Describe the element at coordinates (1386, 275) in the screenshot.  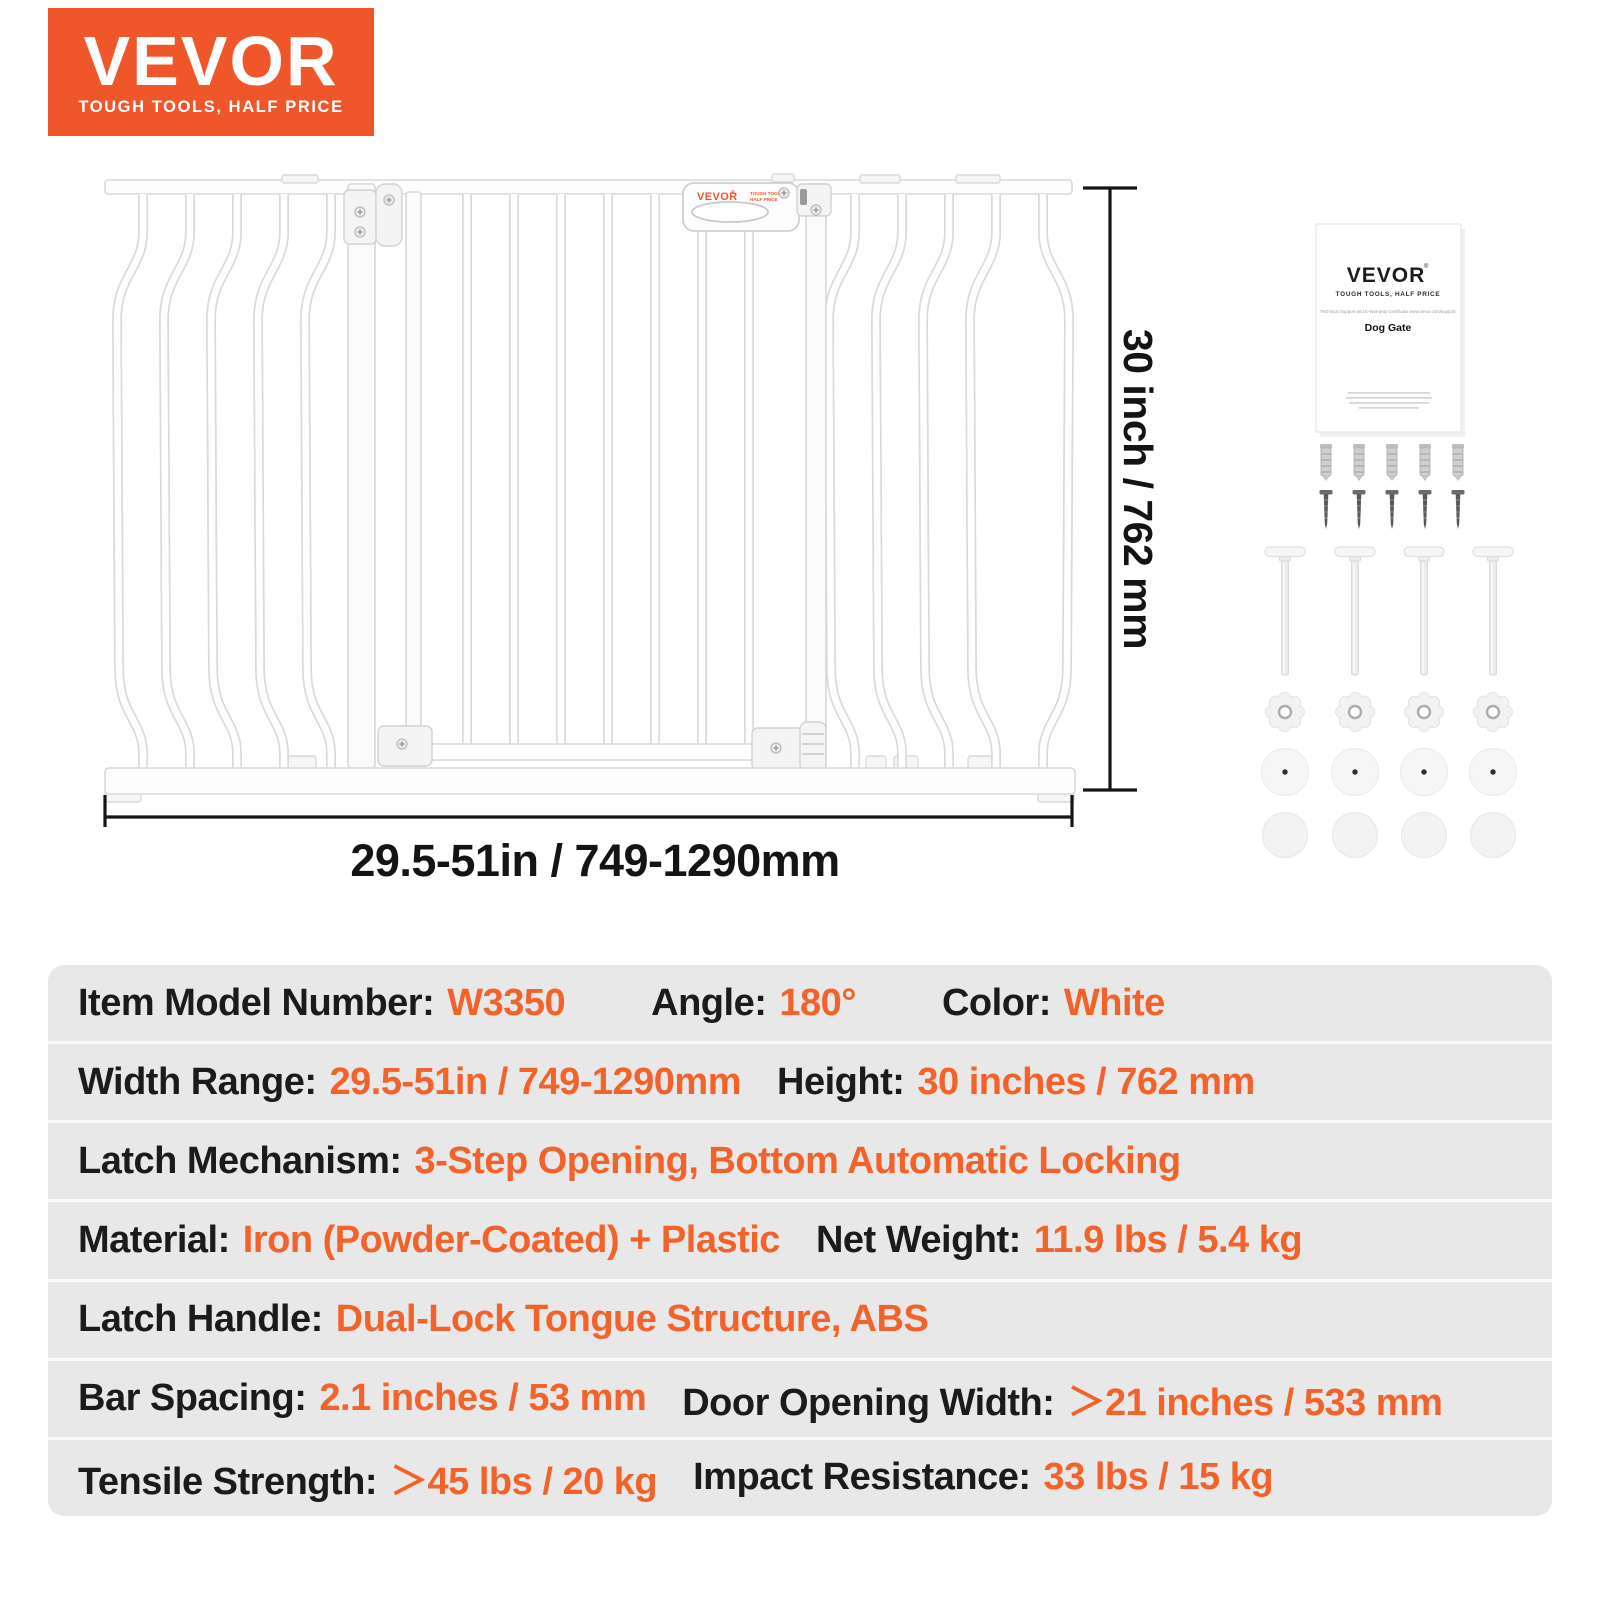
I see `manual-brand: VEVOR` at that location.